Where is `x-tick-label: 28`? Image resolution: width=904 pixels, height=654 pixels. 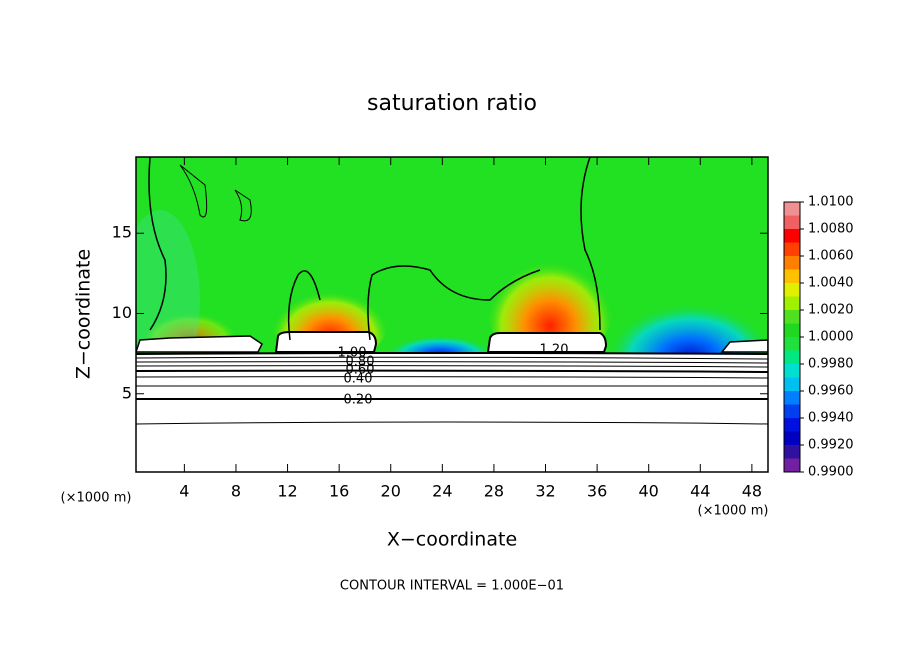
x-tick-label: 28 is located at coordinates (494, 491).